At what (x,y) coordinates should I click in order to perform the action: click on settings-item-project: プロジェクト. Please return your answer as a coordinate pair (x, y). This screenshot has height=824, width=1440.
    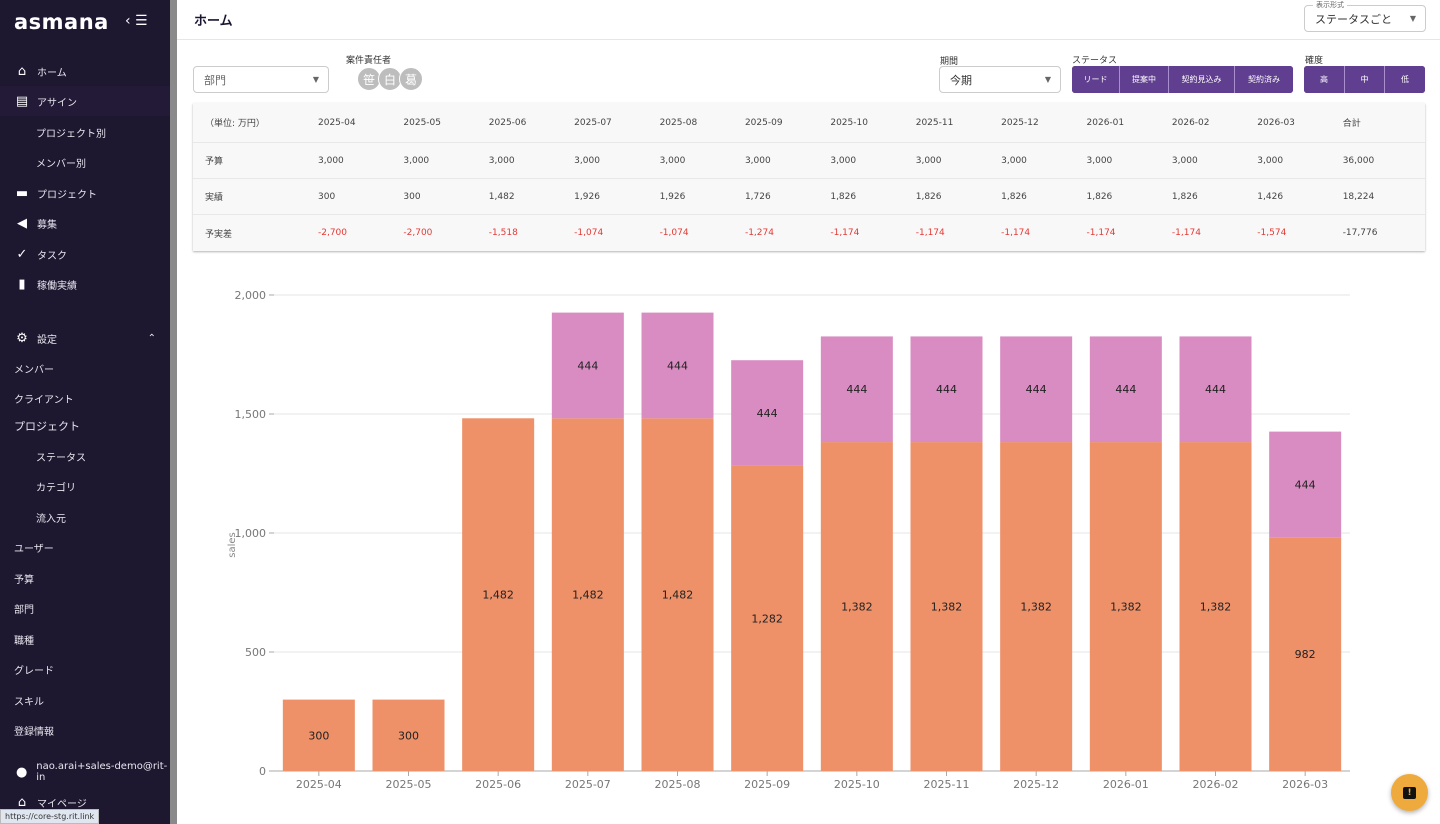
    Looking at the image, I should click on (85, 426).